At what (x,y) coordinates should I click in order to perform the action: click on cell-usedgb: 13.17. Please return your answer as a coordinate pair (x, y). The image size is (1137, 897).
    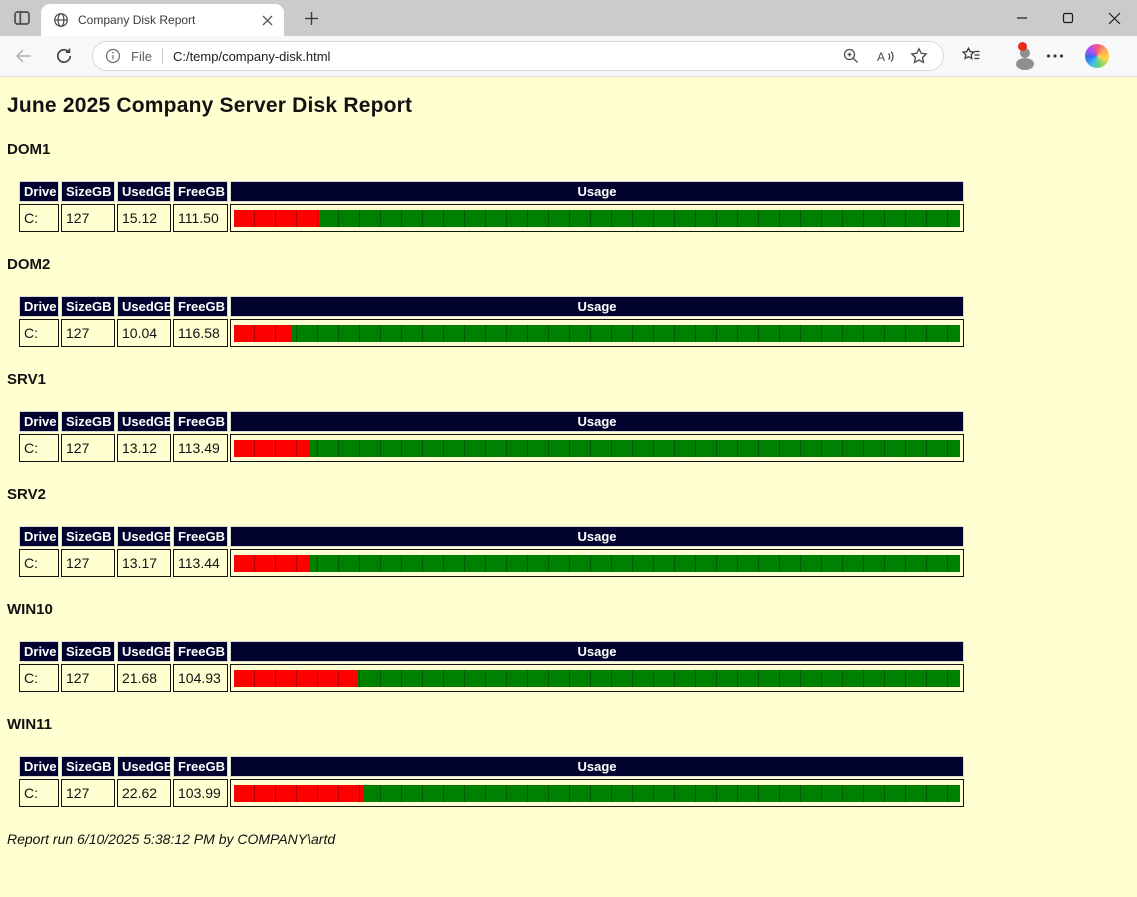
    Looking at the image, I should click on (144, 563).